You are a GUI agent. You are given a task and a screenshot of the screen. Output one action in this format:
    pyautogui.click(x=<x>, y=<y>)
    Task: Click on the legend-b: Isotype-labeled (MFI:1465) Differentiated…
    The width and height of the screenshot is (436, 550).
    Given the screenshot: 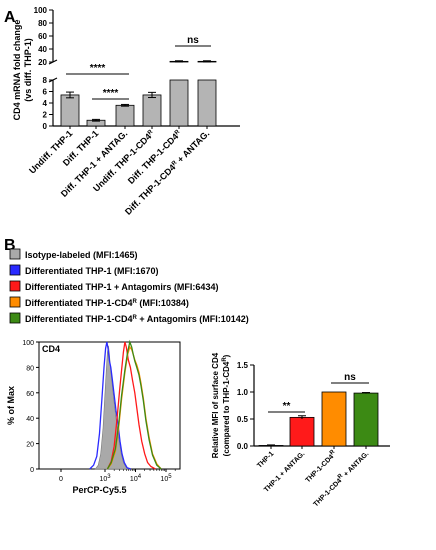 What is the action you would take?
    pyautogui.click(x=129, y=286)
    